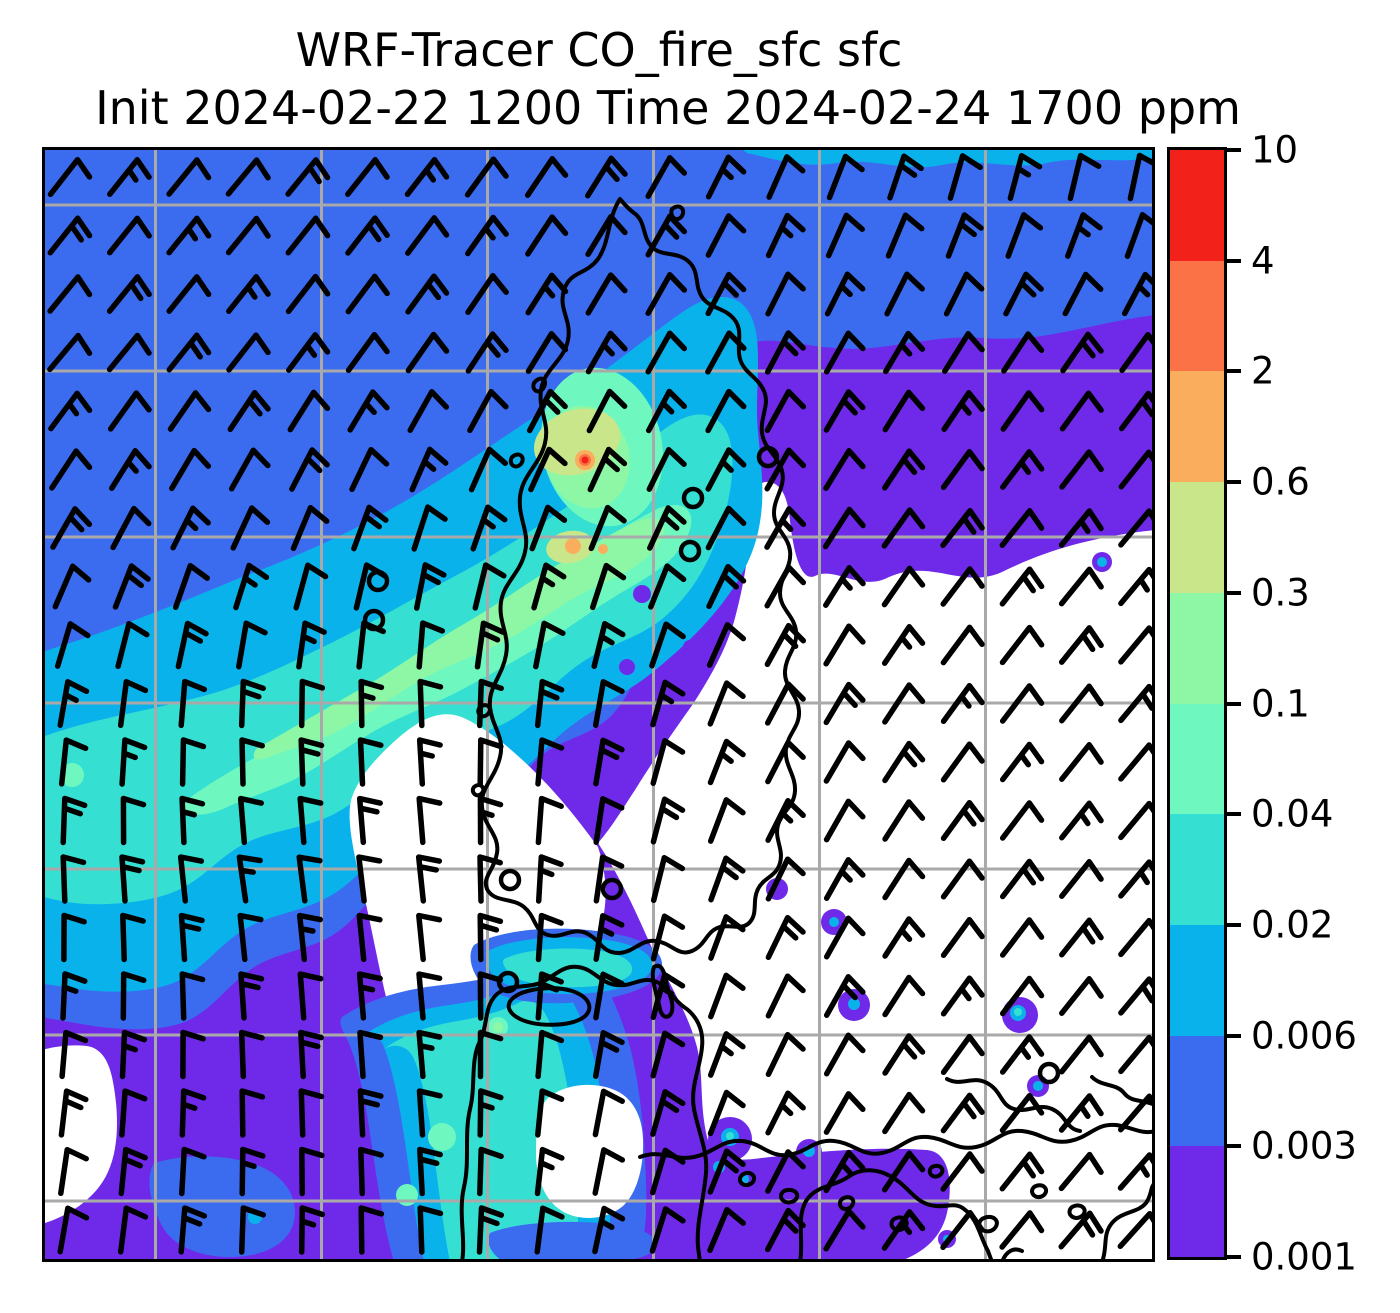  I want to click on coastline-path, so click(578, 501).